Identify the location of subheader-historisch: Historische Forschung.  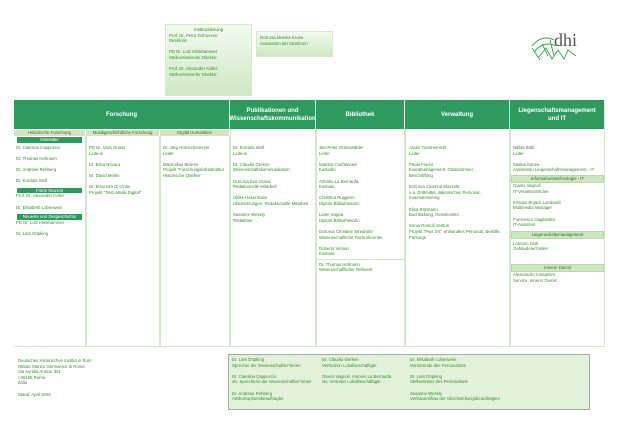
(50, 133).